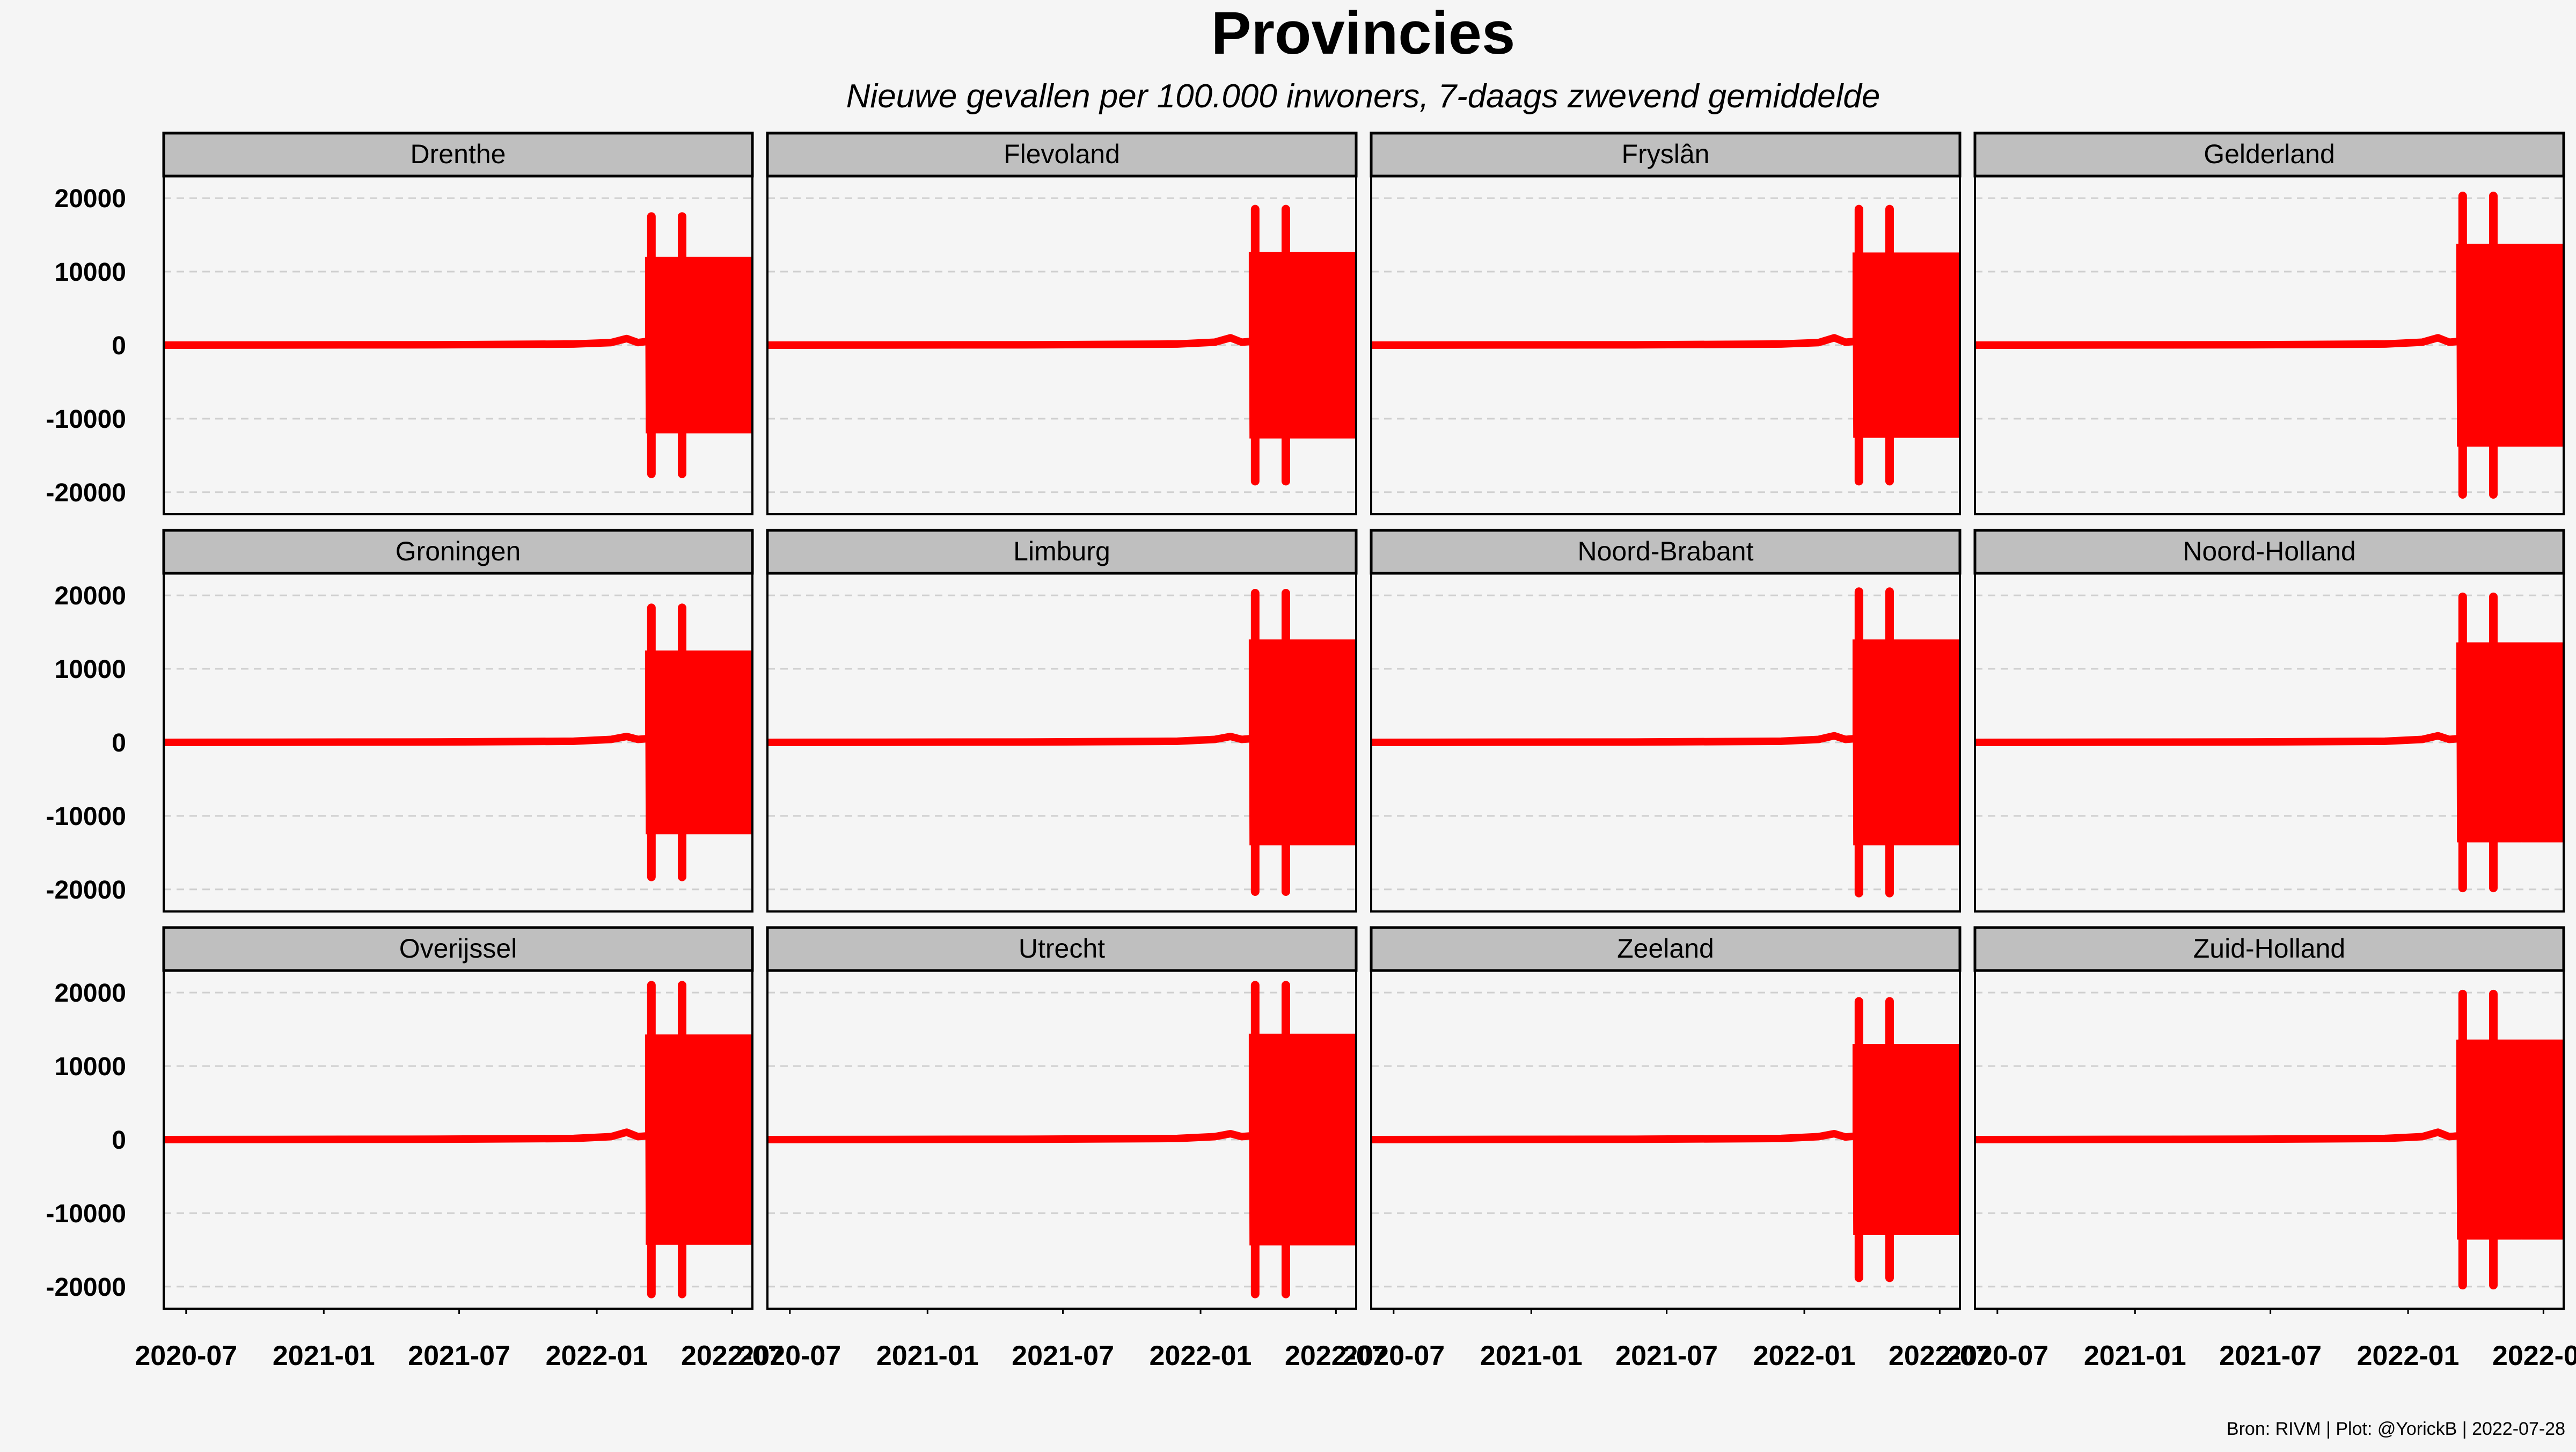 This screenshot has width=2576, height=1452. I want to click on panel-label: Zuid-Holland, so click(2269, 948).